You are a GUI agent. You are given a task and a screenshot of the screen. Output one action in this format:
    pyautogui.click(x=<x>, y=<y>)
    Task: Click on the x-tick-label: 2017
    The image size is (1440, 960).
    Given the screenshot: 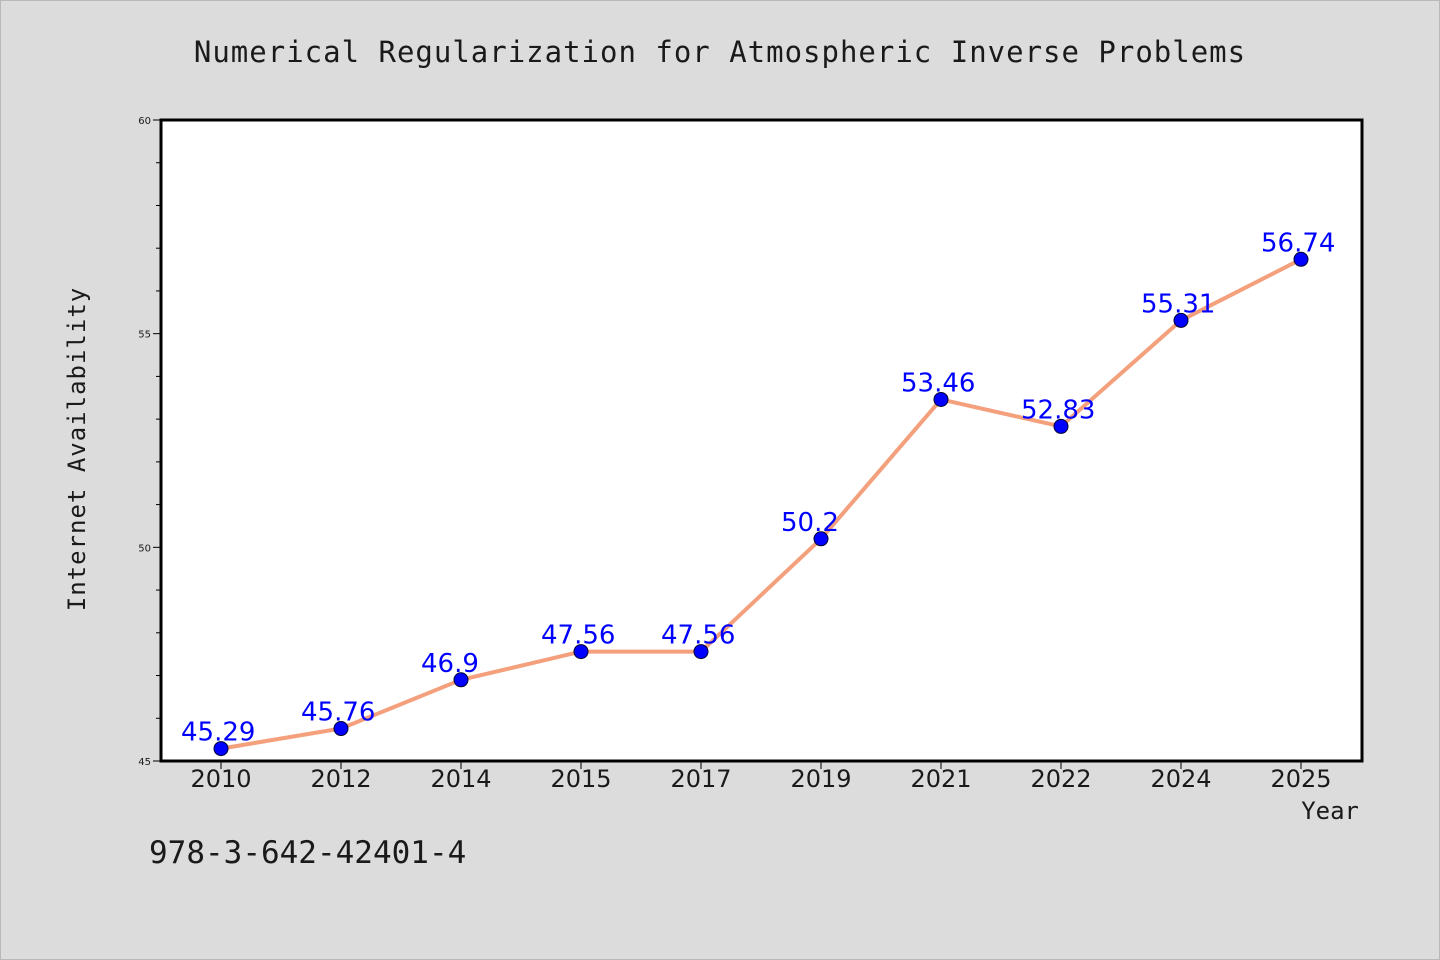 What is the action you would take?
    pyautogui.click(x=700, y=779)
    